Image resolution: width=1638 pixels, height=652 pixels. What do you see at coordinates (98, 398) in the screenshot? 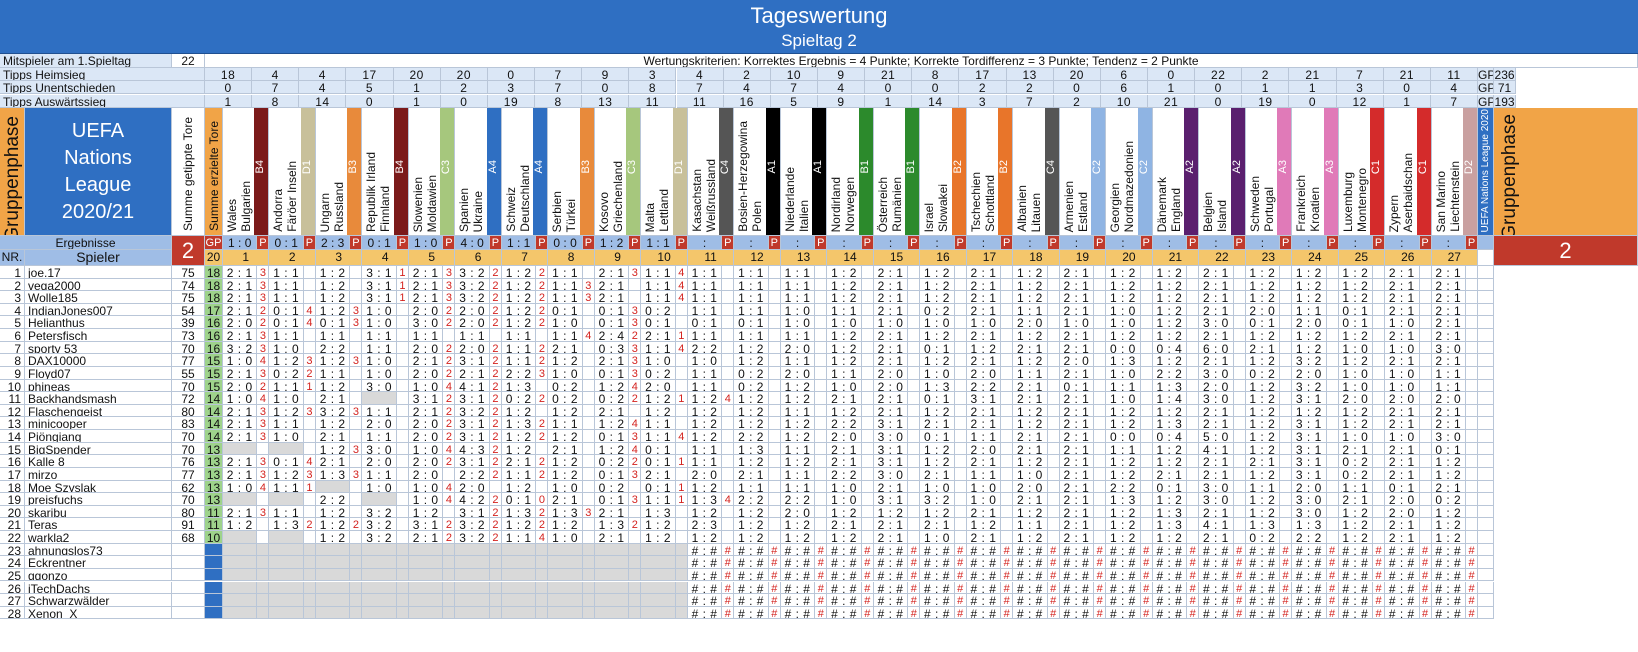
I see `player-name: Backhandsmash` at bounding box center [98, 398].